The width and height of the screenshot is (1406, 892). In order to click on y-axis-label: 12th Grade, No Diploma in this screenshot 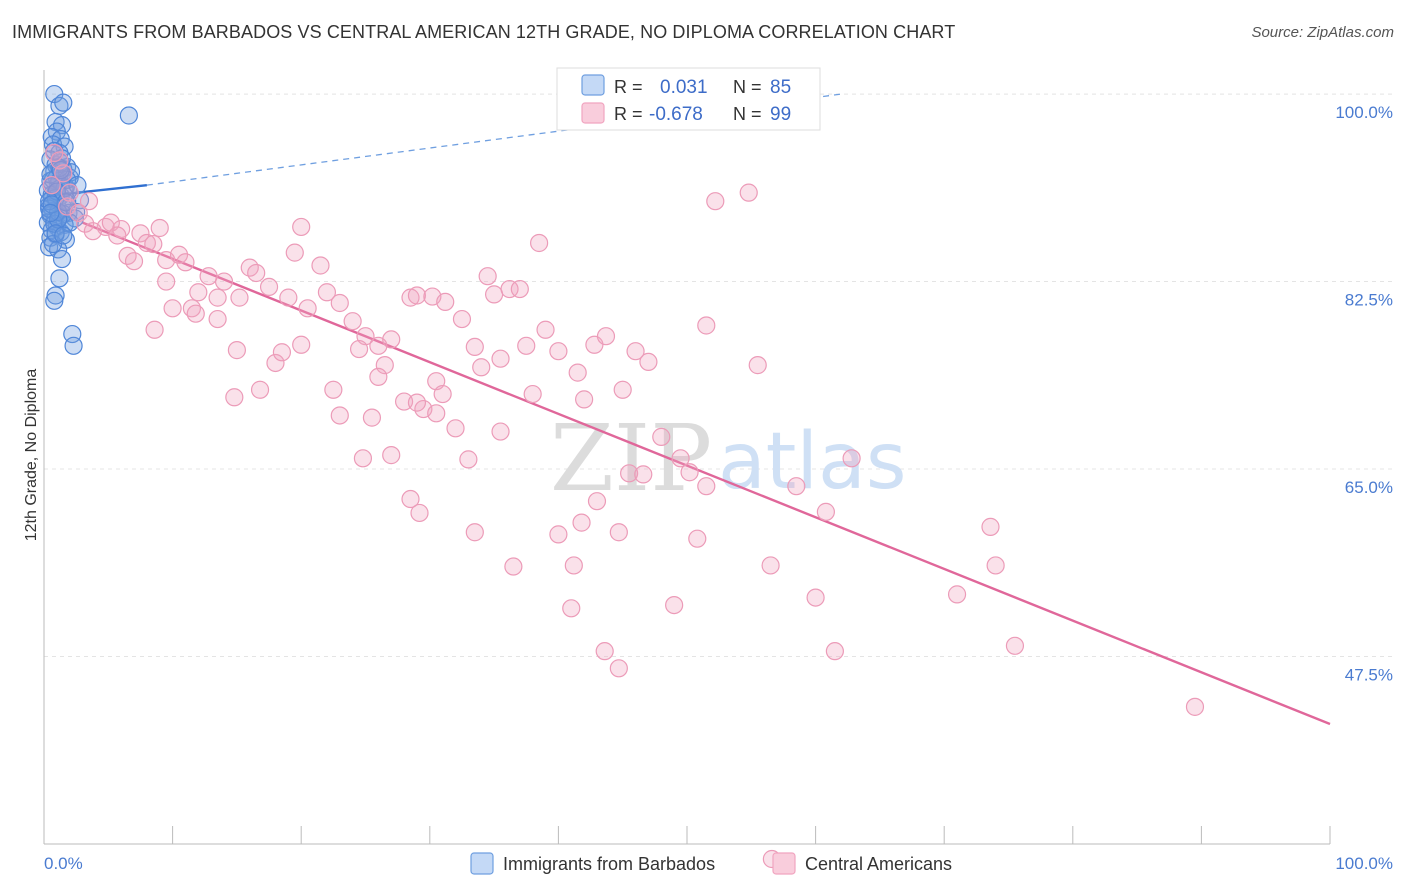, I will do `click(31, 455)`.